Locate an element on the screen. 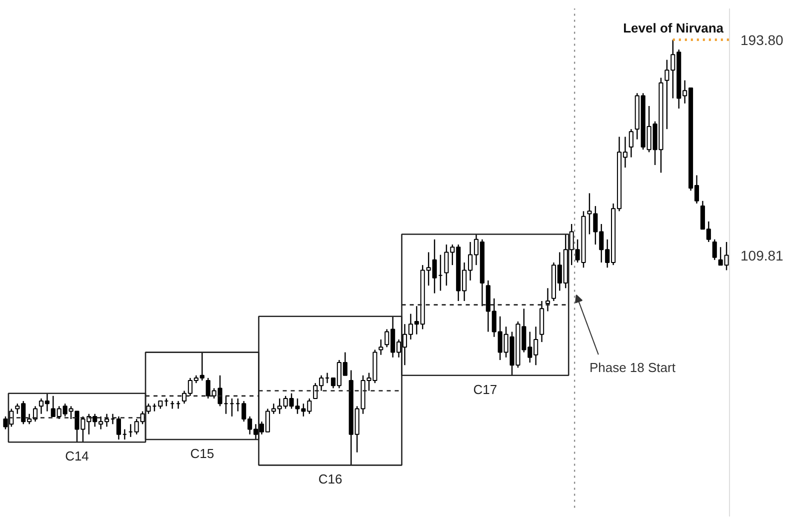 The width and height of the screenshot is (786, 524). ref-line-label: Level of Nirvana is located at coordinates (673, 28).